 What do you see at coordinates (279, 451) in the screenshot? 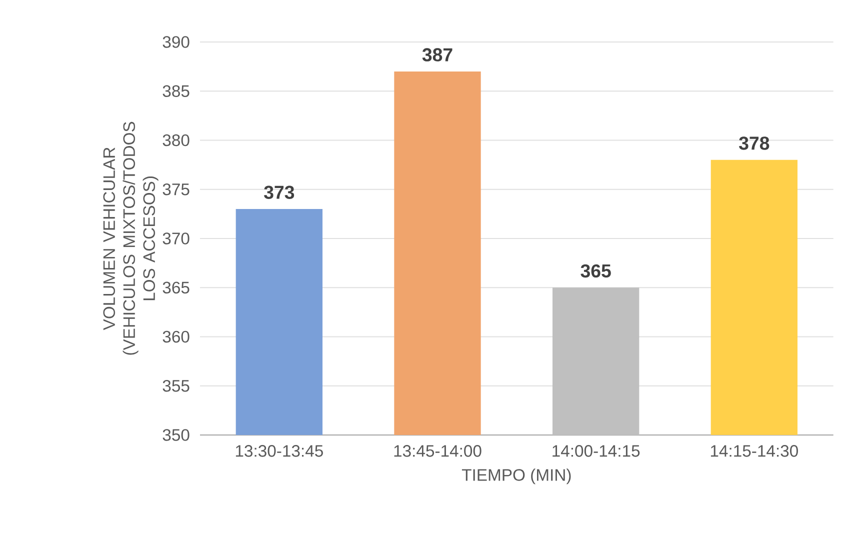
I see `x-tick-label: 13:30-13:45` at bounding box center [279, 451].